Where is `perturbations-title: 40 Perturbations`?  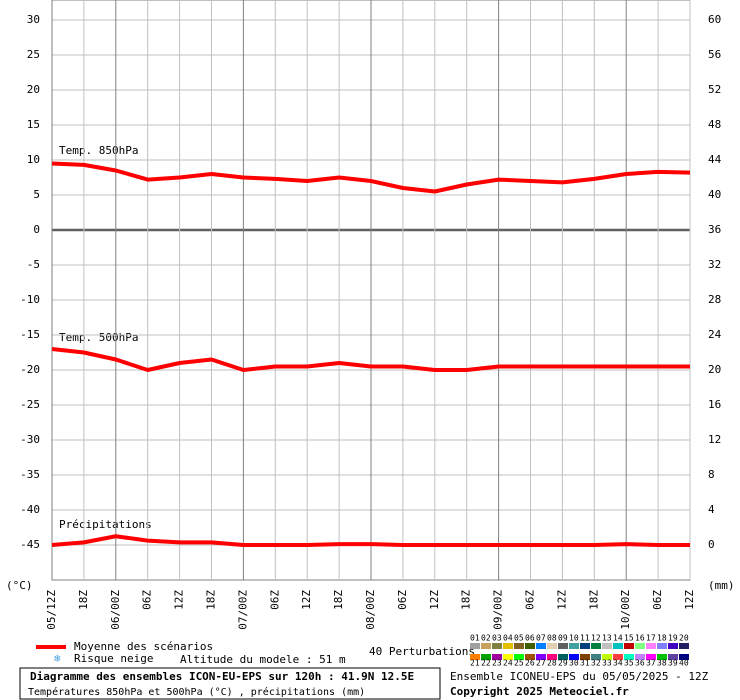 perturbations-title: 40 Perturbations is located at coordinates (422, 651).